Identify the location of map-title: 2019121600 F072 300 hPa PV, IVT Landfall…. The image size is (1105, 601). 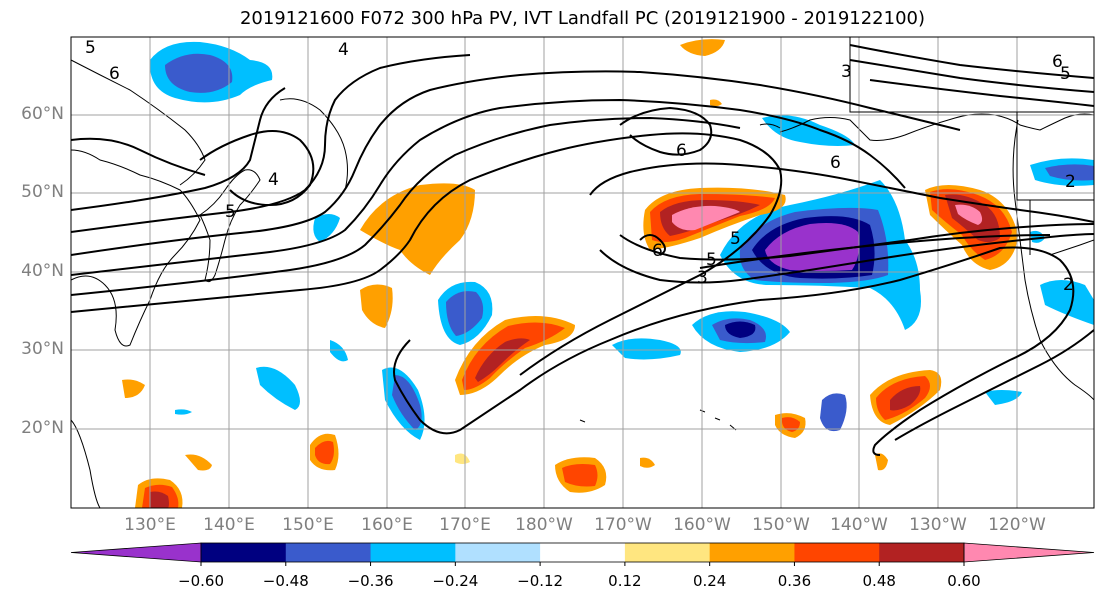
(582, 18).